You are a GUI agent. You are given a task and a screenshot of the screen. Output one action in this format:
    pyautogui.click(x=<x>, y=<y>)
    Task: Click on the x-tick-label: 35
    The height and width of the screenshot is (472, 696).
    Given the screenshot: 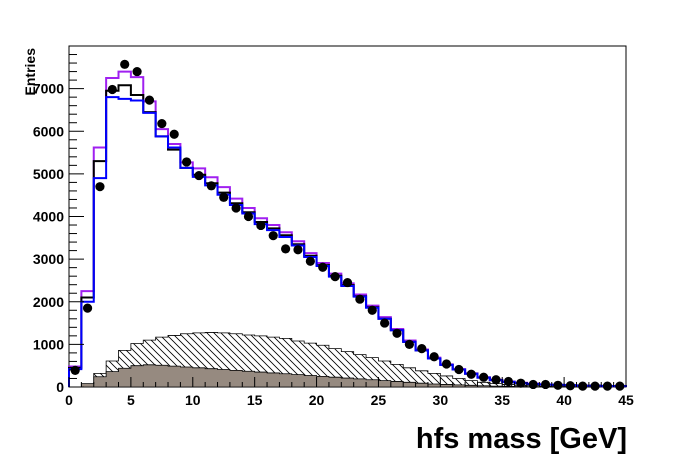 What is the action you would take?
    pyautogui.click(x=502, y=400)
    